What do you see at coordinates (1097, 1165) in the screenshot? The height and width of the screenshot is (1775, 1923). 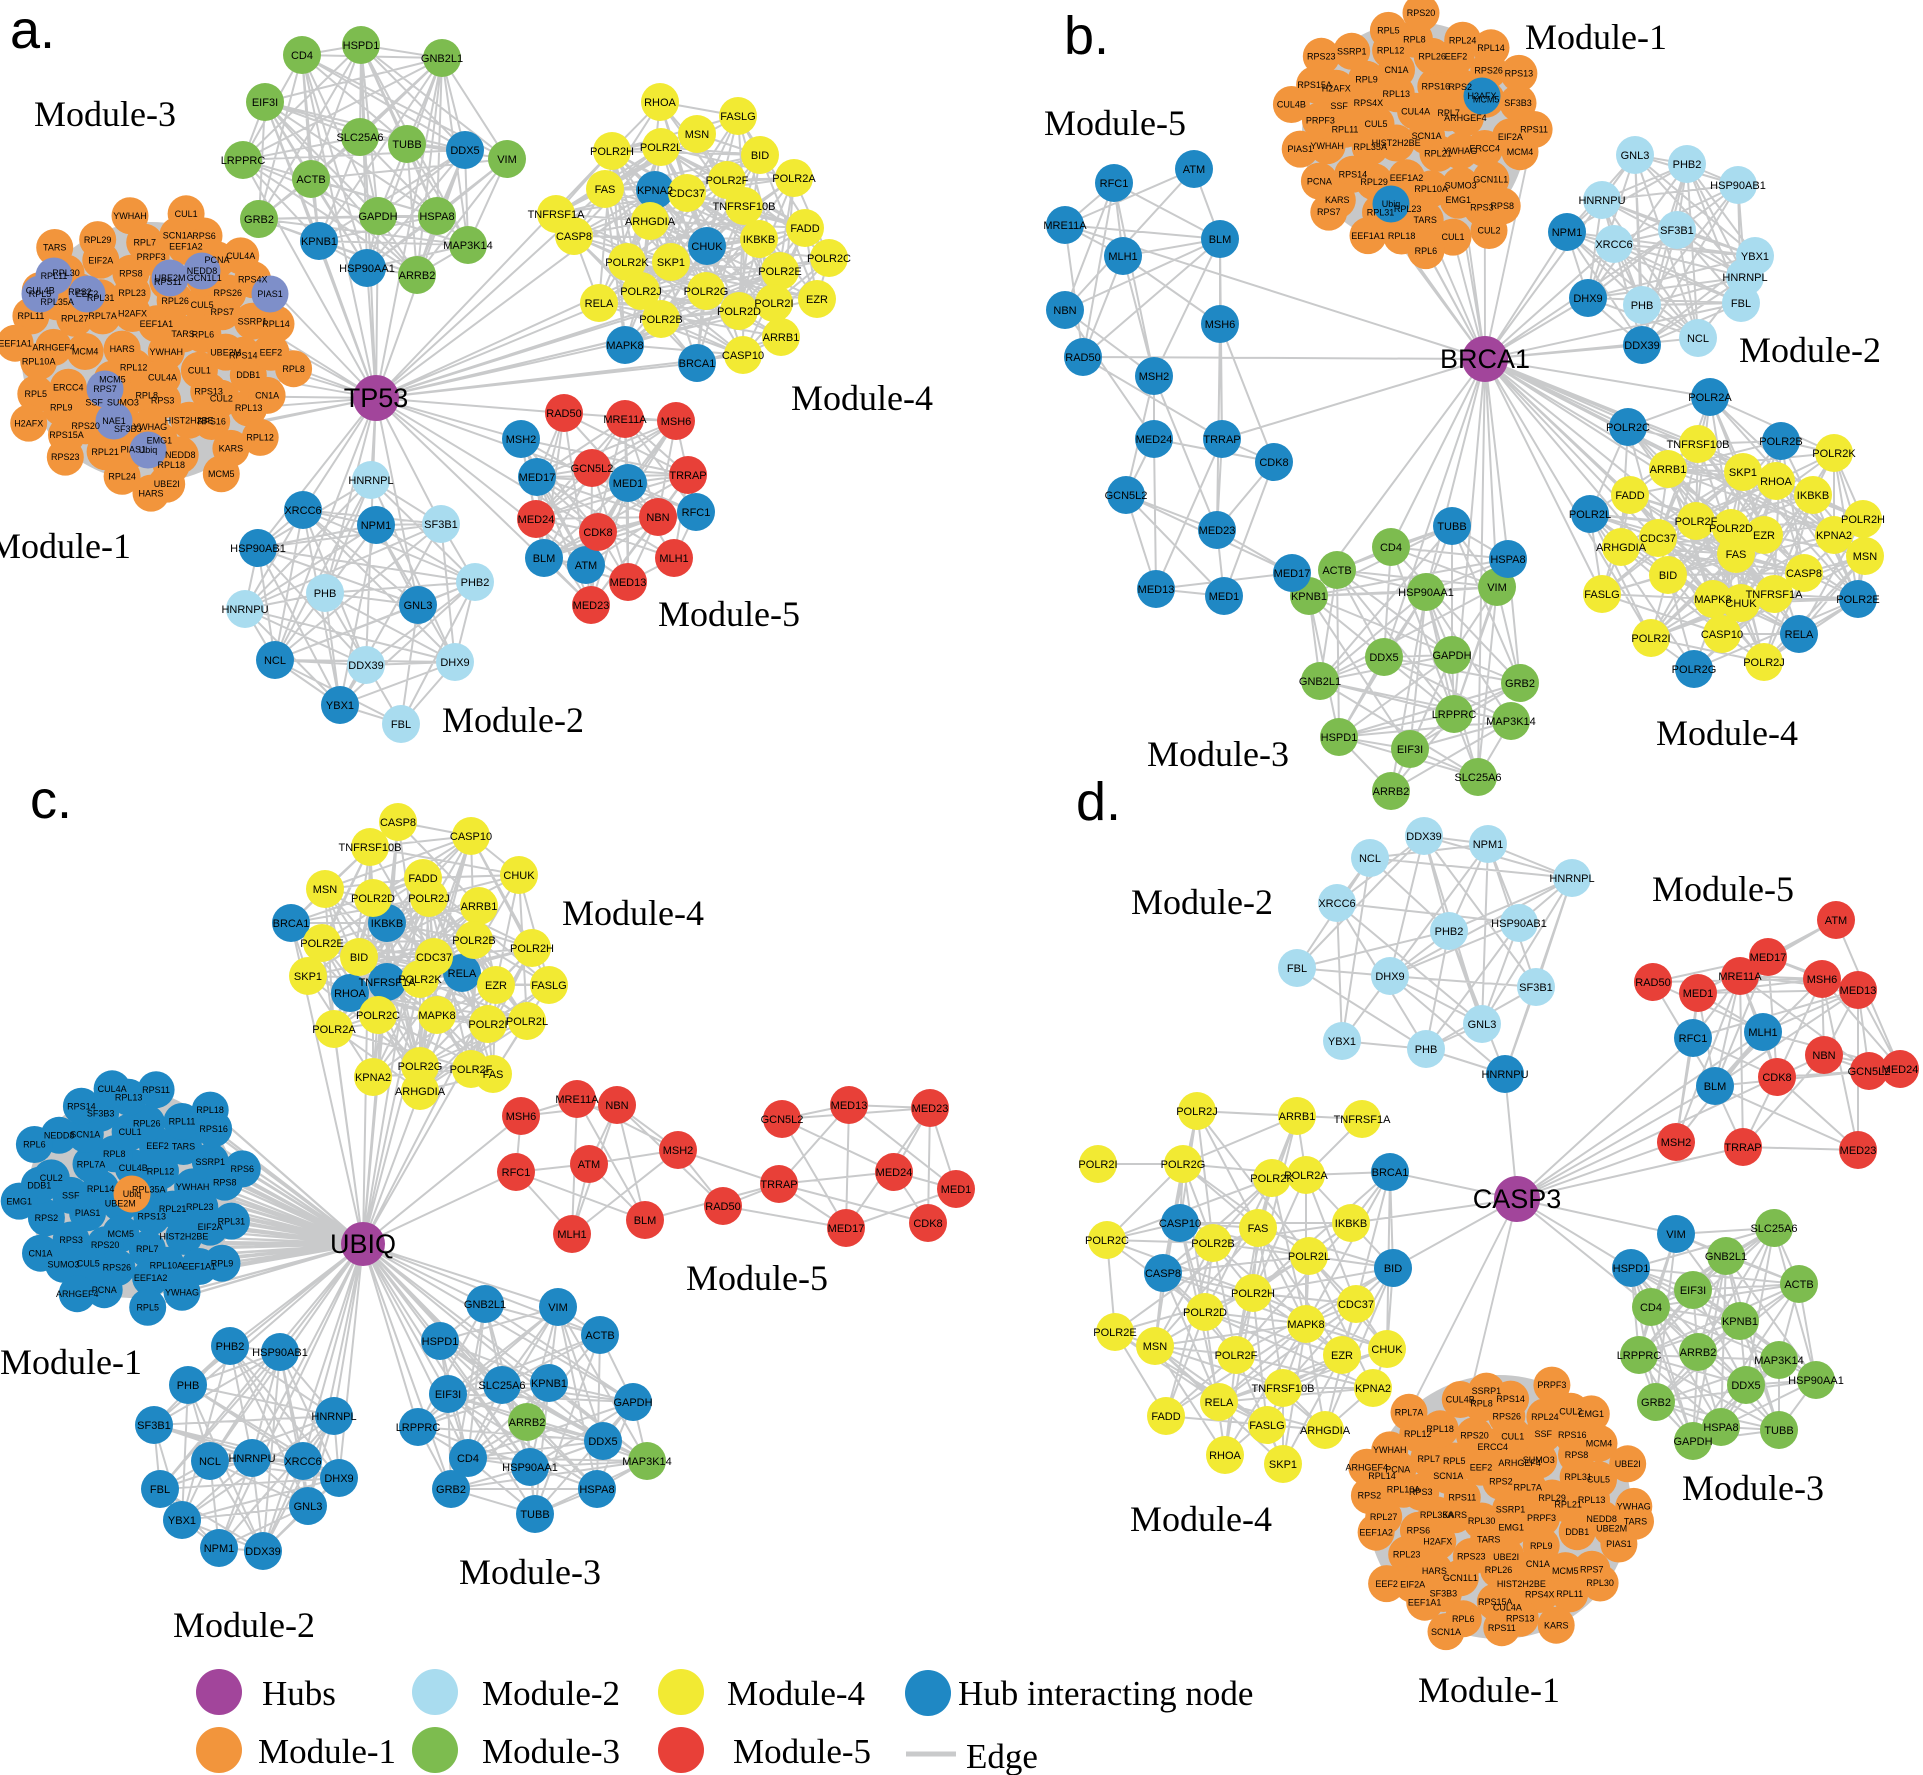 I see `svg-text: POLR2I` at bounding box center [1097, 1165].